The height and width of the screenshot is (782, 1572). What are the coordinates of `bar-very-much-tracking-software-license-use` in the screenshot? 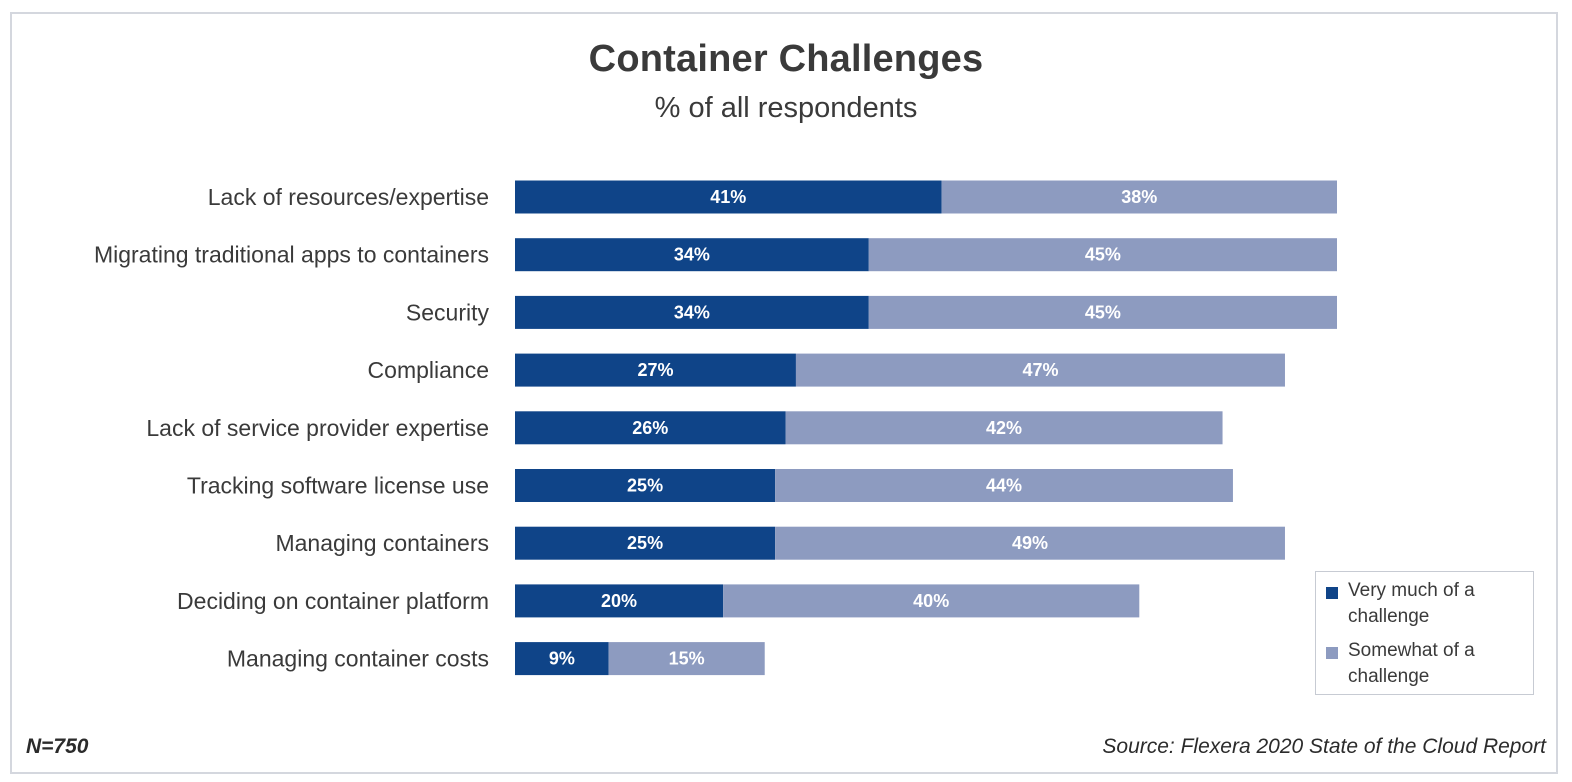 It's located at (645, 485).